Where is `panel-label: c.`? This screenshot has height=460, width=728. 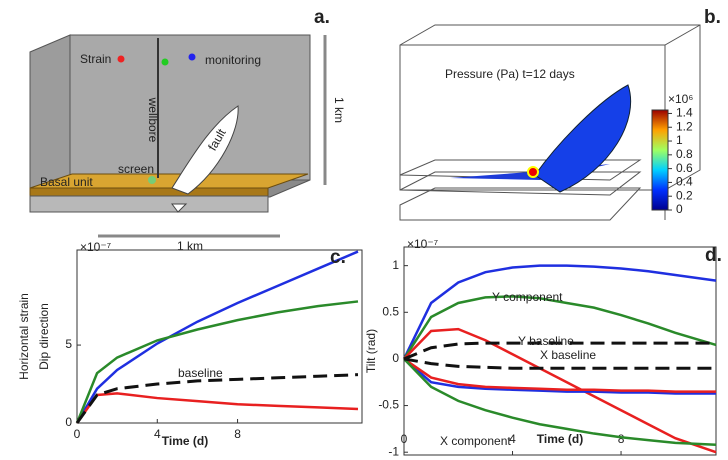
panel-label: c. is located at coordinates (338, 257).